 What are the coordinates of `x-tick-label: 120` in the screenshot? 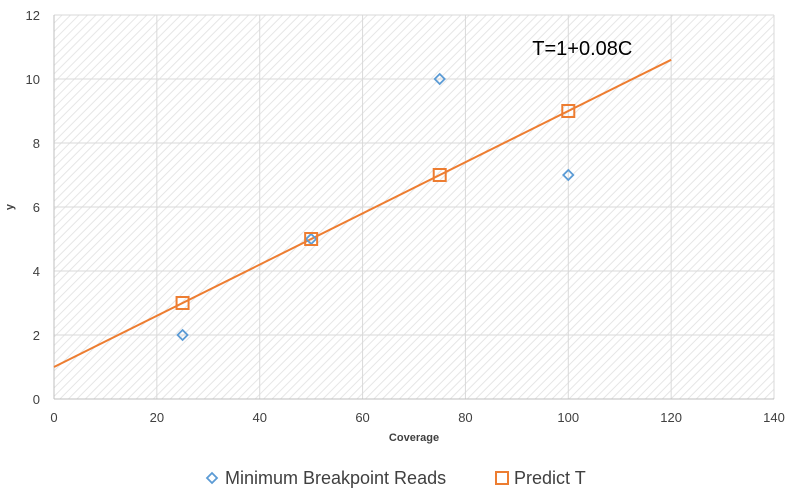 It's located at (671, 417).